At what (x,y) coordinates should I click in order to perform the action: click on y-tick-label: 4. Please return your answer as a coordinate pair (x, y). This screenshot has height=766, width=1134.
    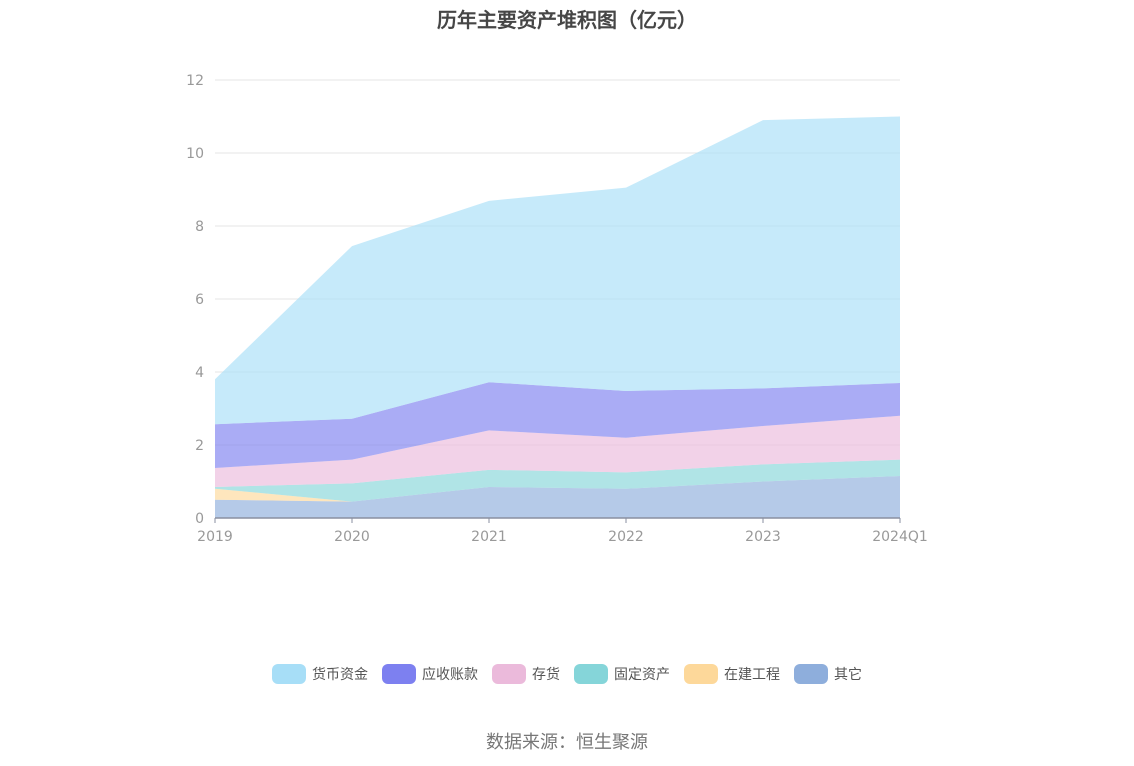
    Looking at the image, I should click on (199, 373).